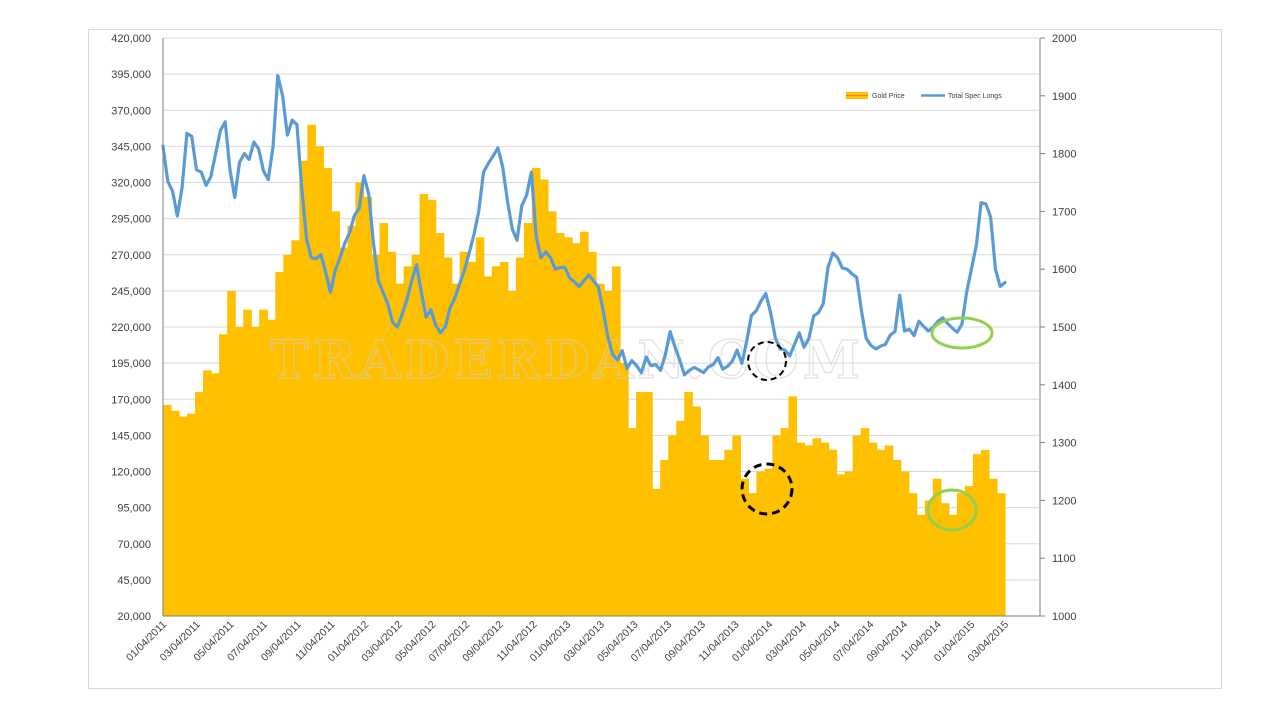 This screenshot has width=1280, height=720. Describe the element at coordinates (1064, 617) in the screenshot. I see `y-right-tick-label: 1000` at that location.